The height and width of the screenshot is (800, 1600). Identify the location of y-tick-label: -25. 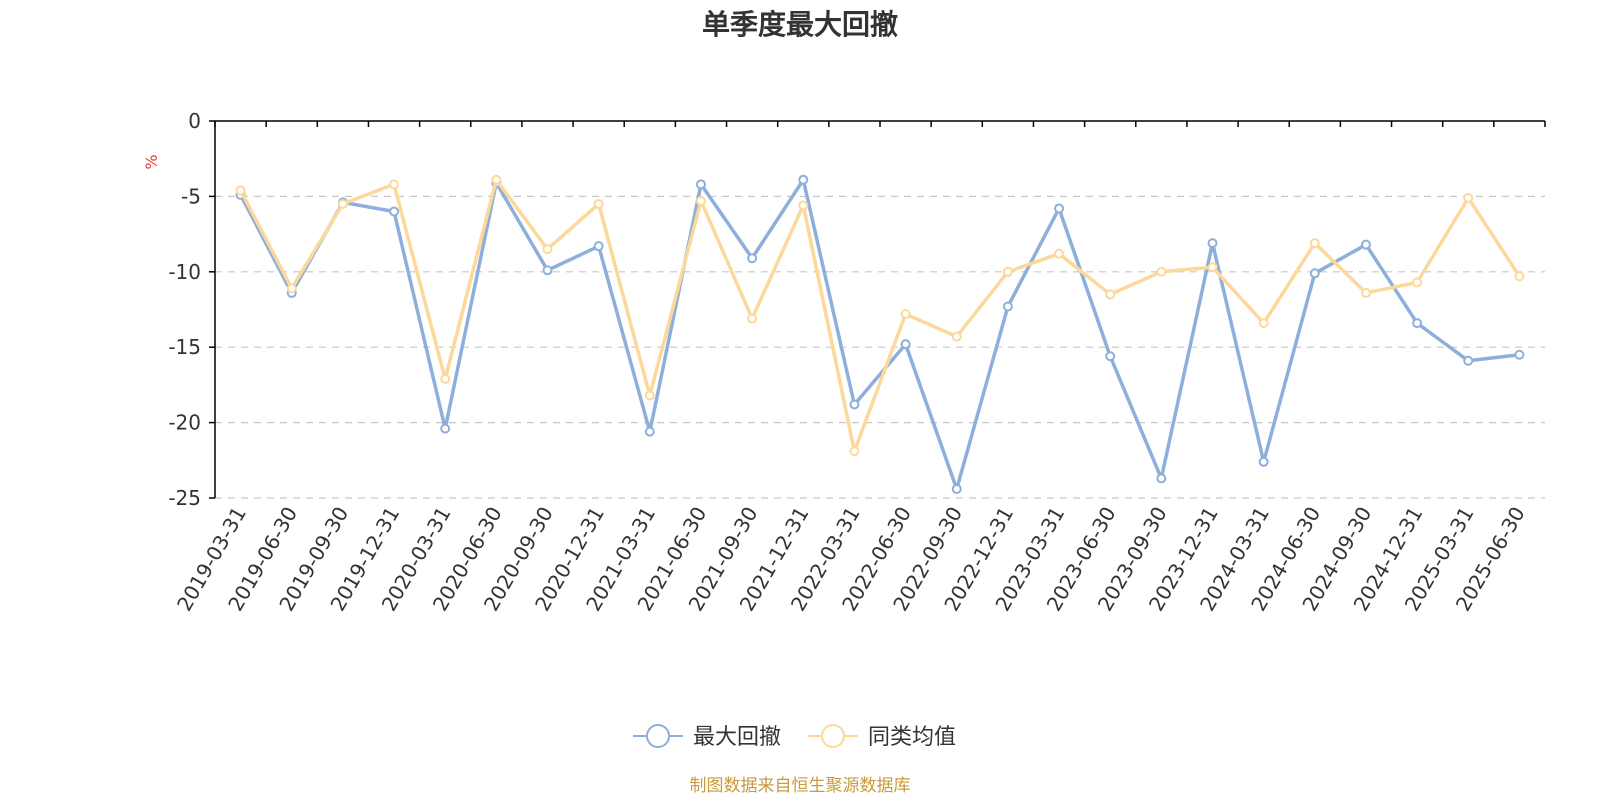
(184, 498).